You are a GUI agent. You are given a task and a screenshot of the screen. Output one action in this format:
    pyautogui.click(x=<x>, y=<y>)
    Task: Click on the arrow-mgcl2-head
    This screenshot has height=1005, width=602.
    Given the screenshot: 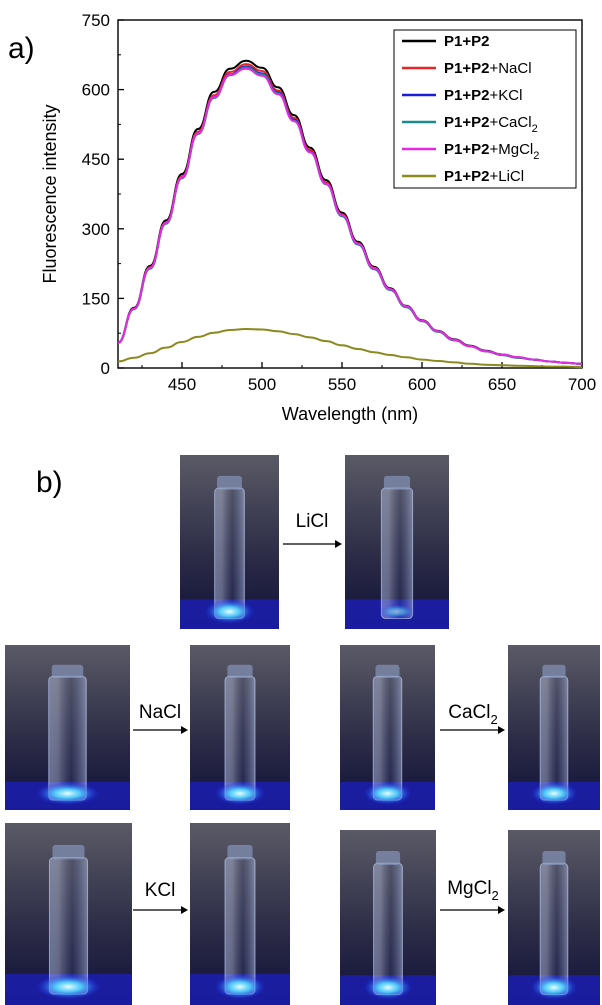 What is the action you would take?
    pyautogui.click(x=501, y=910)
    